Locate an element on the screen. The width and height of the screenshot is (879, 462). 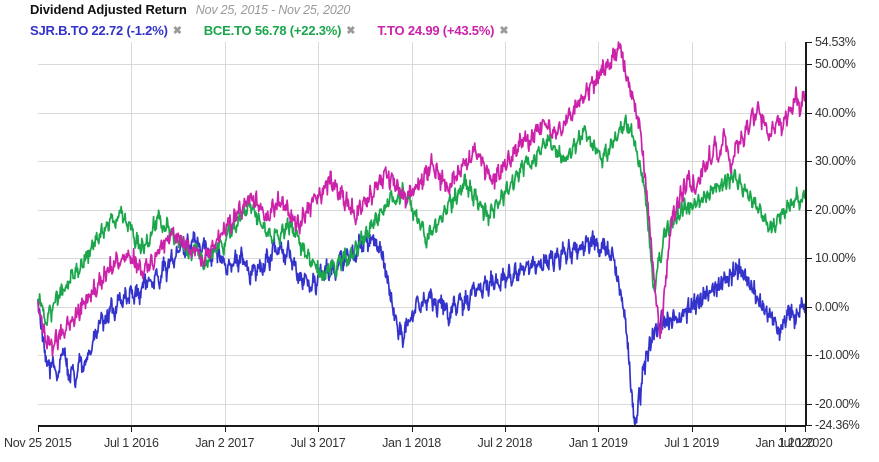
x-axis-label: Jul 3 2017 is located at coordinates (318, 443).